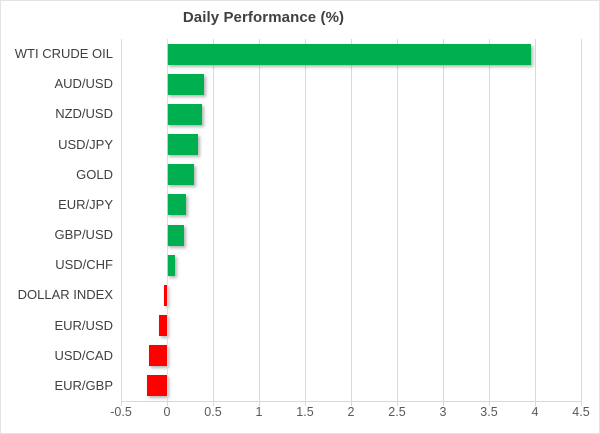 The image size is (600, 434). I want to click on x-axis-tick-label: 3, so click(443, 412).